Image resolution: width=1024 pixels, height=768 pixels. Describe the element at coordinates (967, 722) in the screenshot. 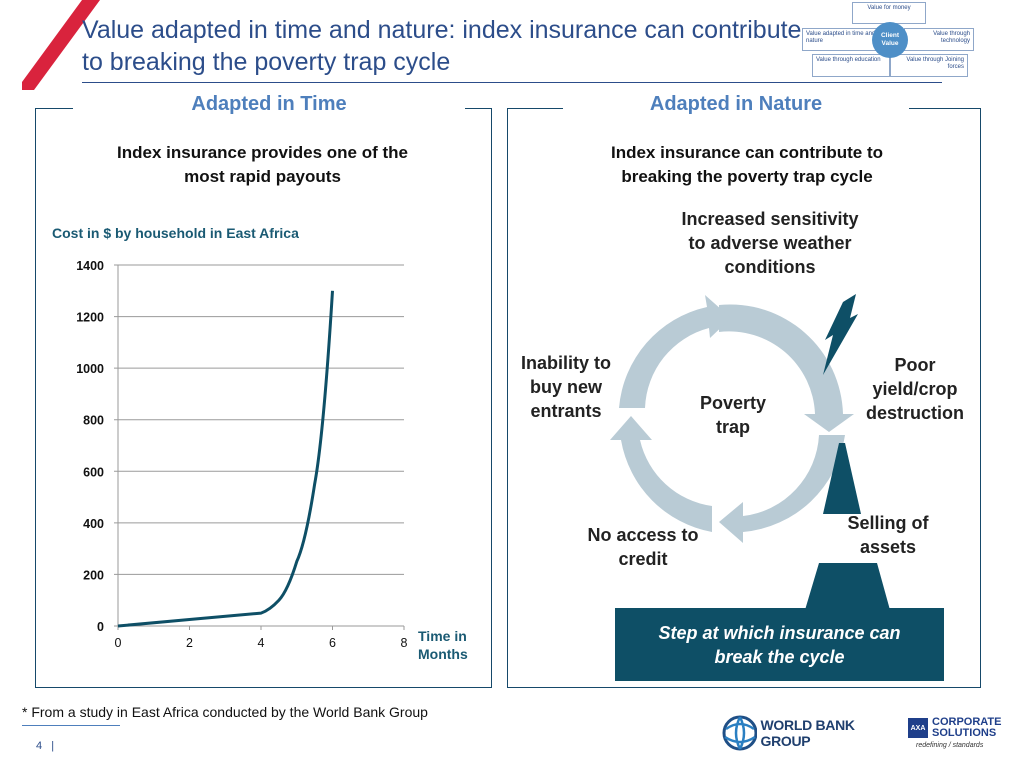

I see `axa-line1: CORPORATE` at that location.